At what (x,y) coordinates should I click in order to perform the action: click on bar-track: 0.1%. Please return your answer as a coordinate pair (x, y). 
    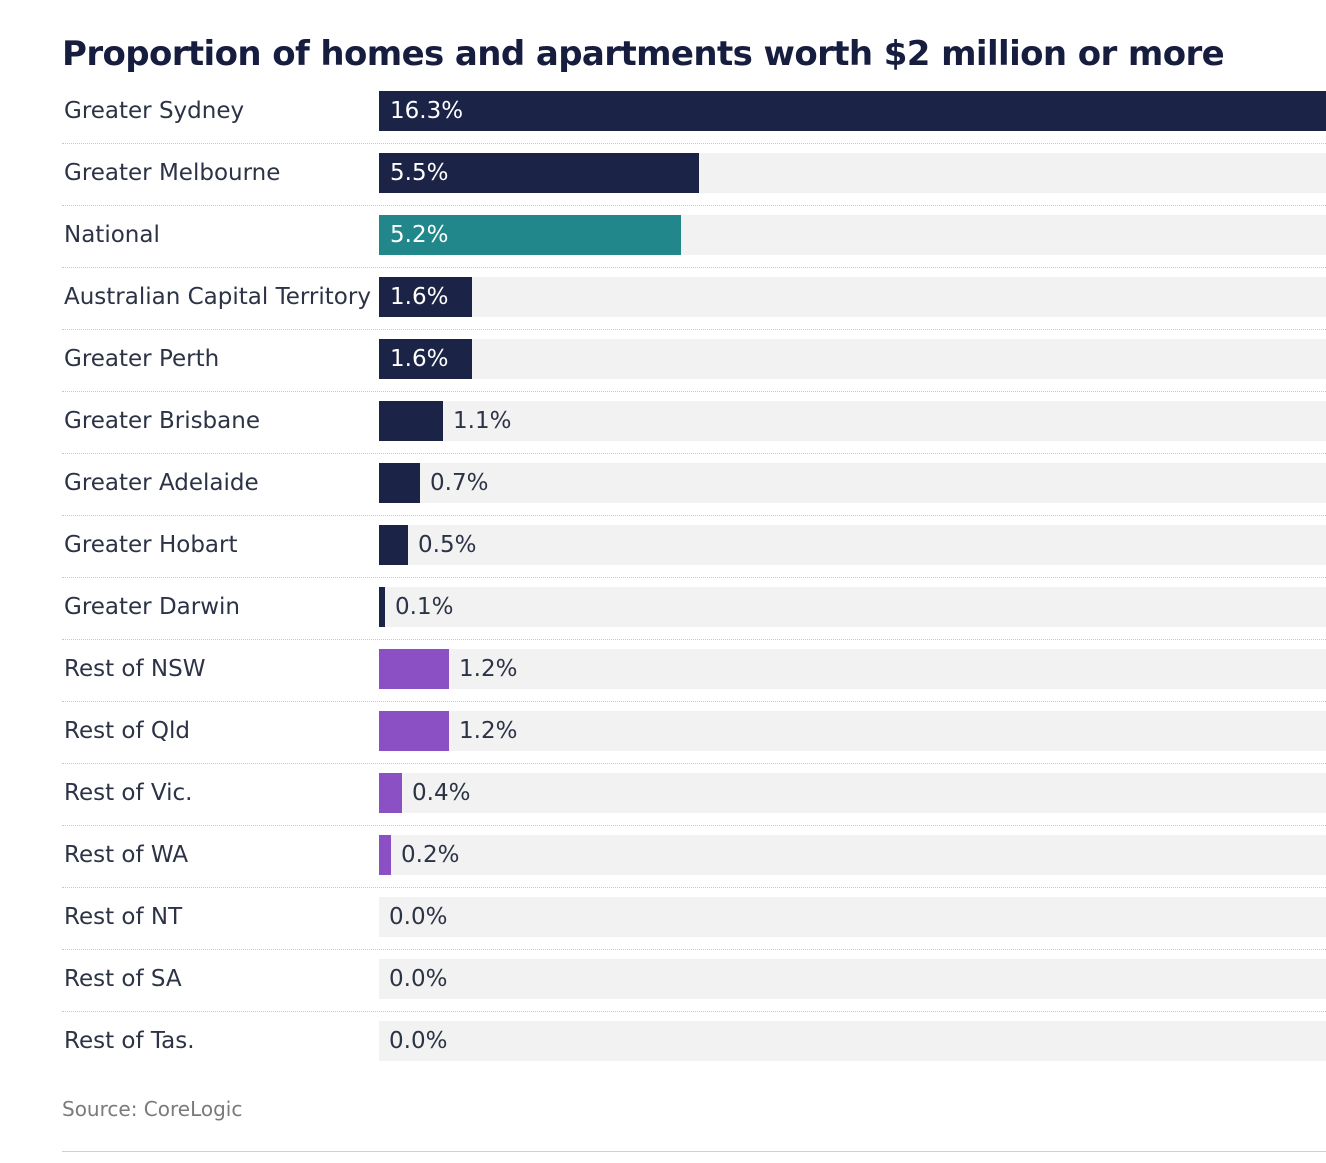
    Looking at the image, I should click on (852, 607).